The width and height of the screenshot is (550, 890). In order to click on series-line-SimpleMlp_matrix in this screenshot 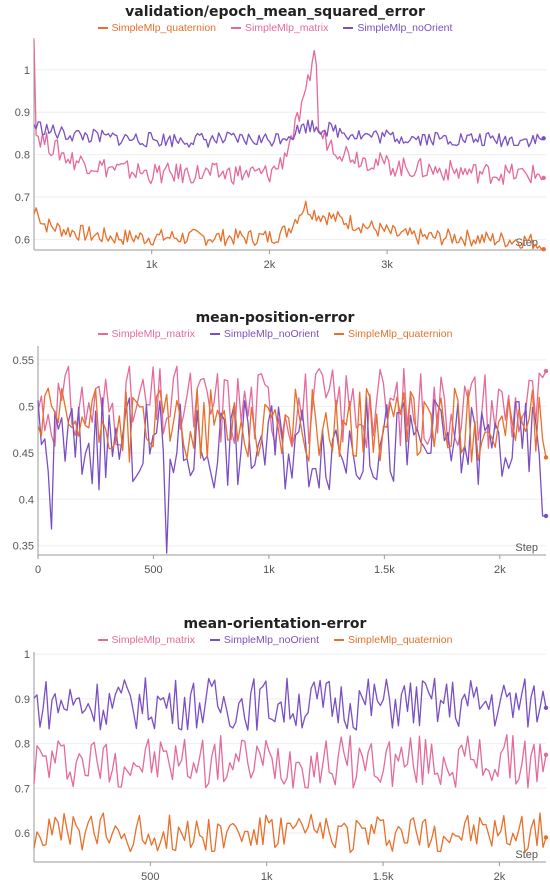, I will do `click(290, 761)`.